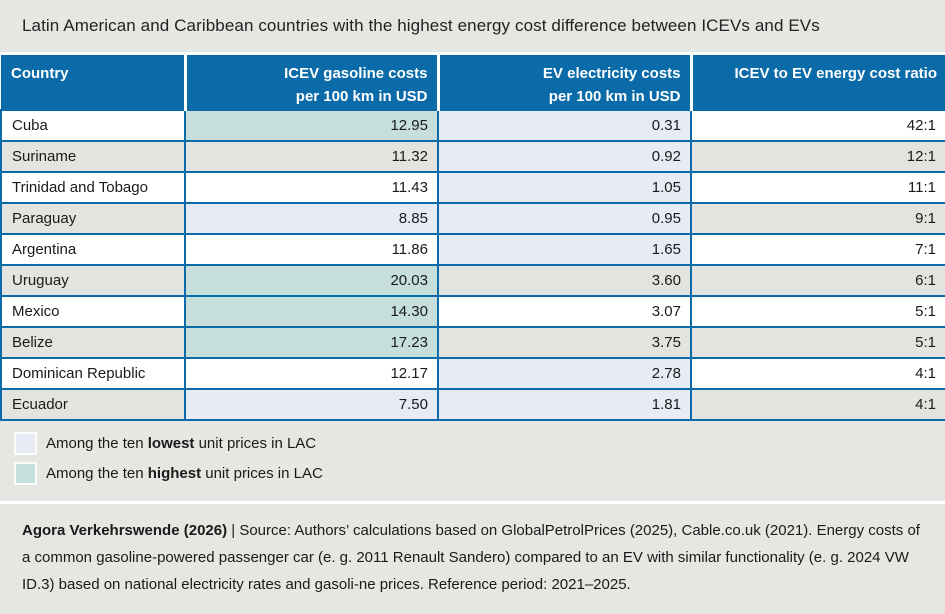  I want to click on cell-country: Argentina, so click(93, 249).